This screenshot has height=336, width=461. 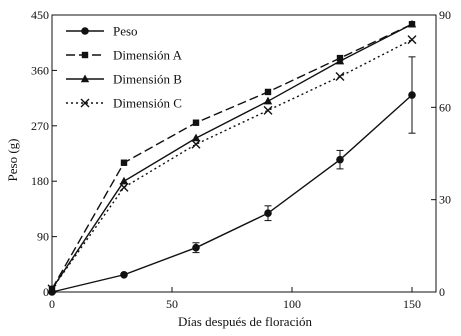 I want to click on legend-label: Peso, so click(x=125, y=31).